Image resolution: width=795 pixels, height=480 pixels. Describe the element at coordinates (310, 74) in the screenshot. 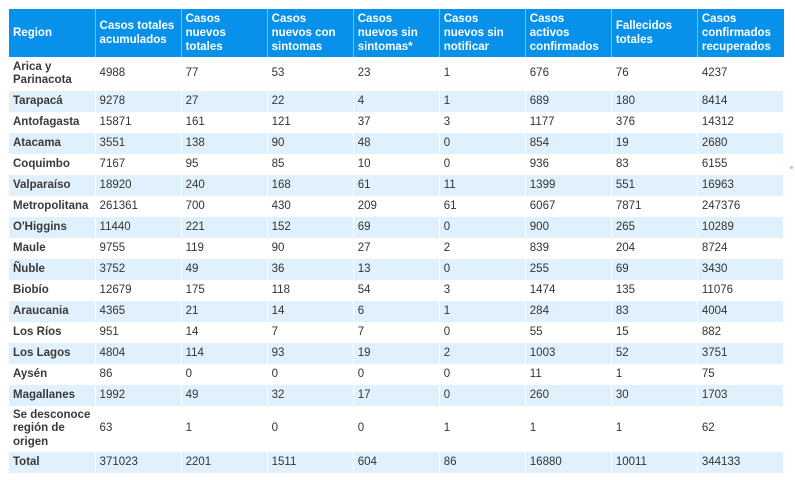

I see `value-cell: 53` at that location.